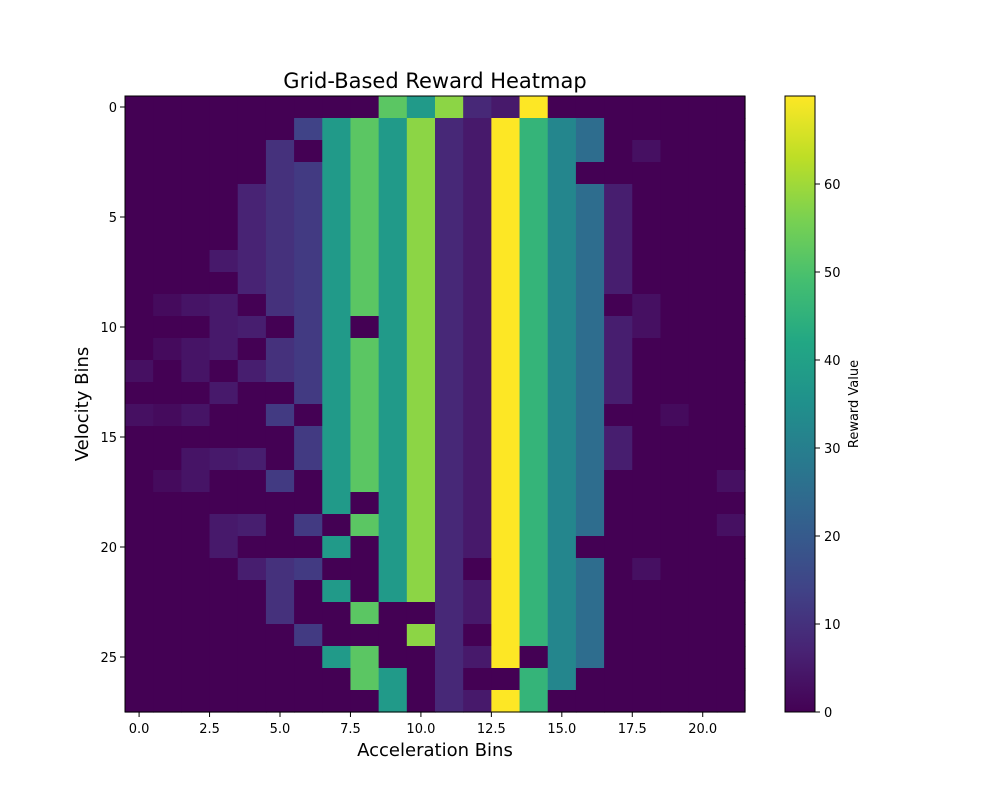 Image resolution: width=1000 pixels, height=800 pixels. What do you see at coordinates (113, 108) in the screenshot?
I see `y-tick-label: 0` at bounding box center [113, 108].